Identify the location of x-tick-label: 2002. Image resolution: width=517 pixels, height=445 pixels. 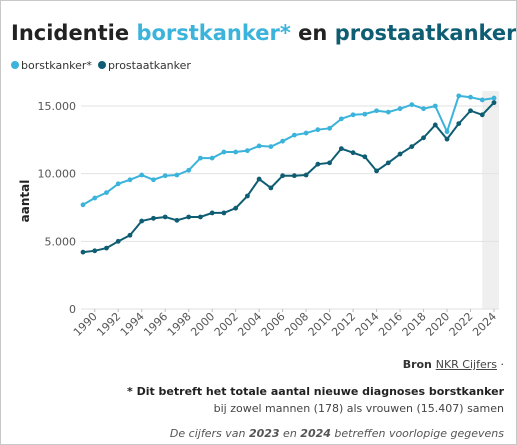
(226, 324).